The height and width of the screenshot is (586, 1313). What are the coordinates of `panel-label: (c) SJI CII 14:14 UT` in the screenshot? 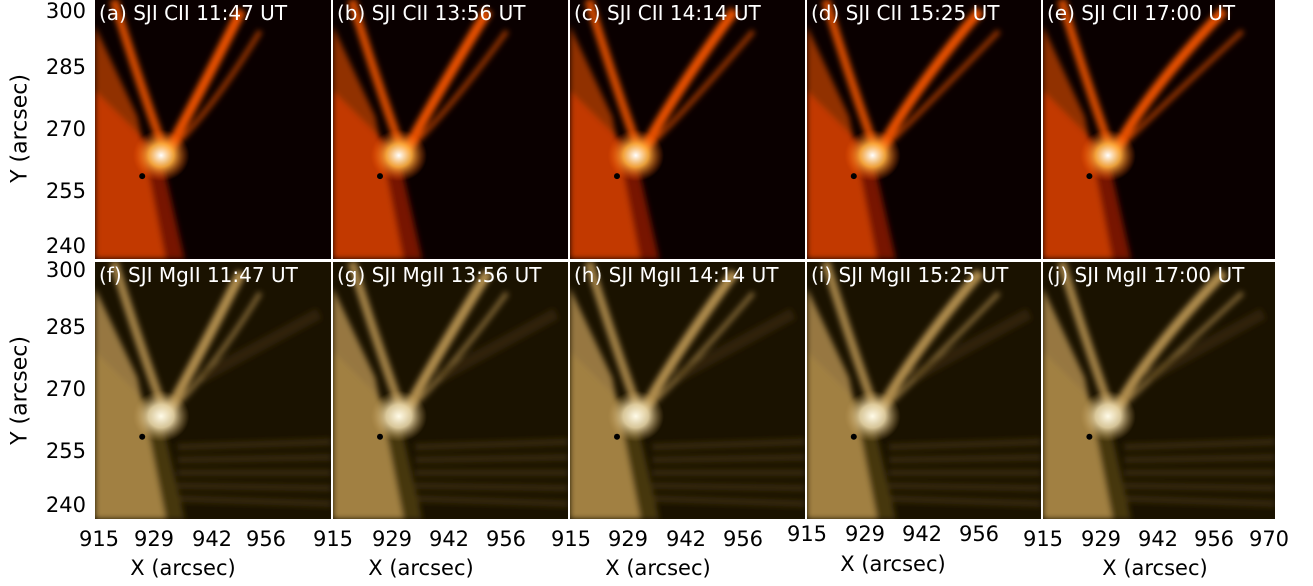 It's located at (667, 13).